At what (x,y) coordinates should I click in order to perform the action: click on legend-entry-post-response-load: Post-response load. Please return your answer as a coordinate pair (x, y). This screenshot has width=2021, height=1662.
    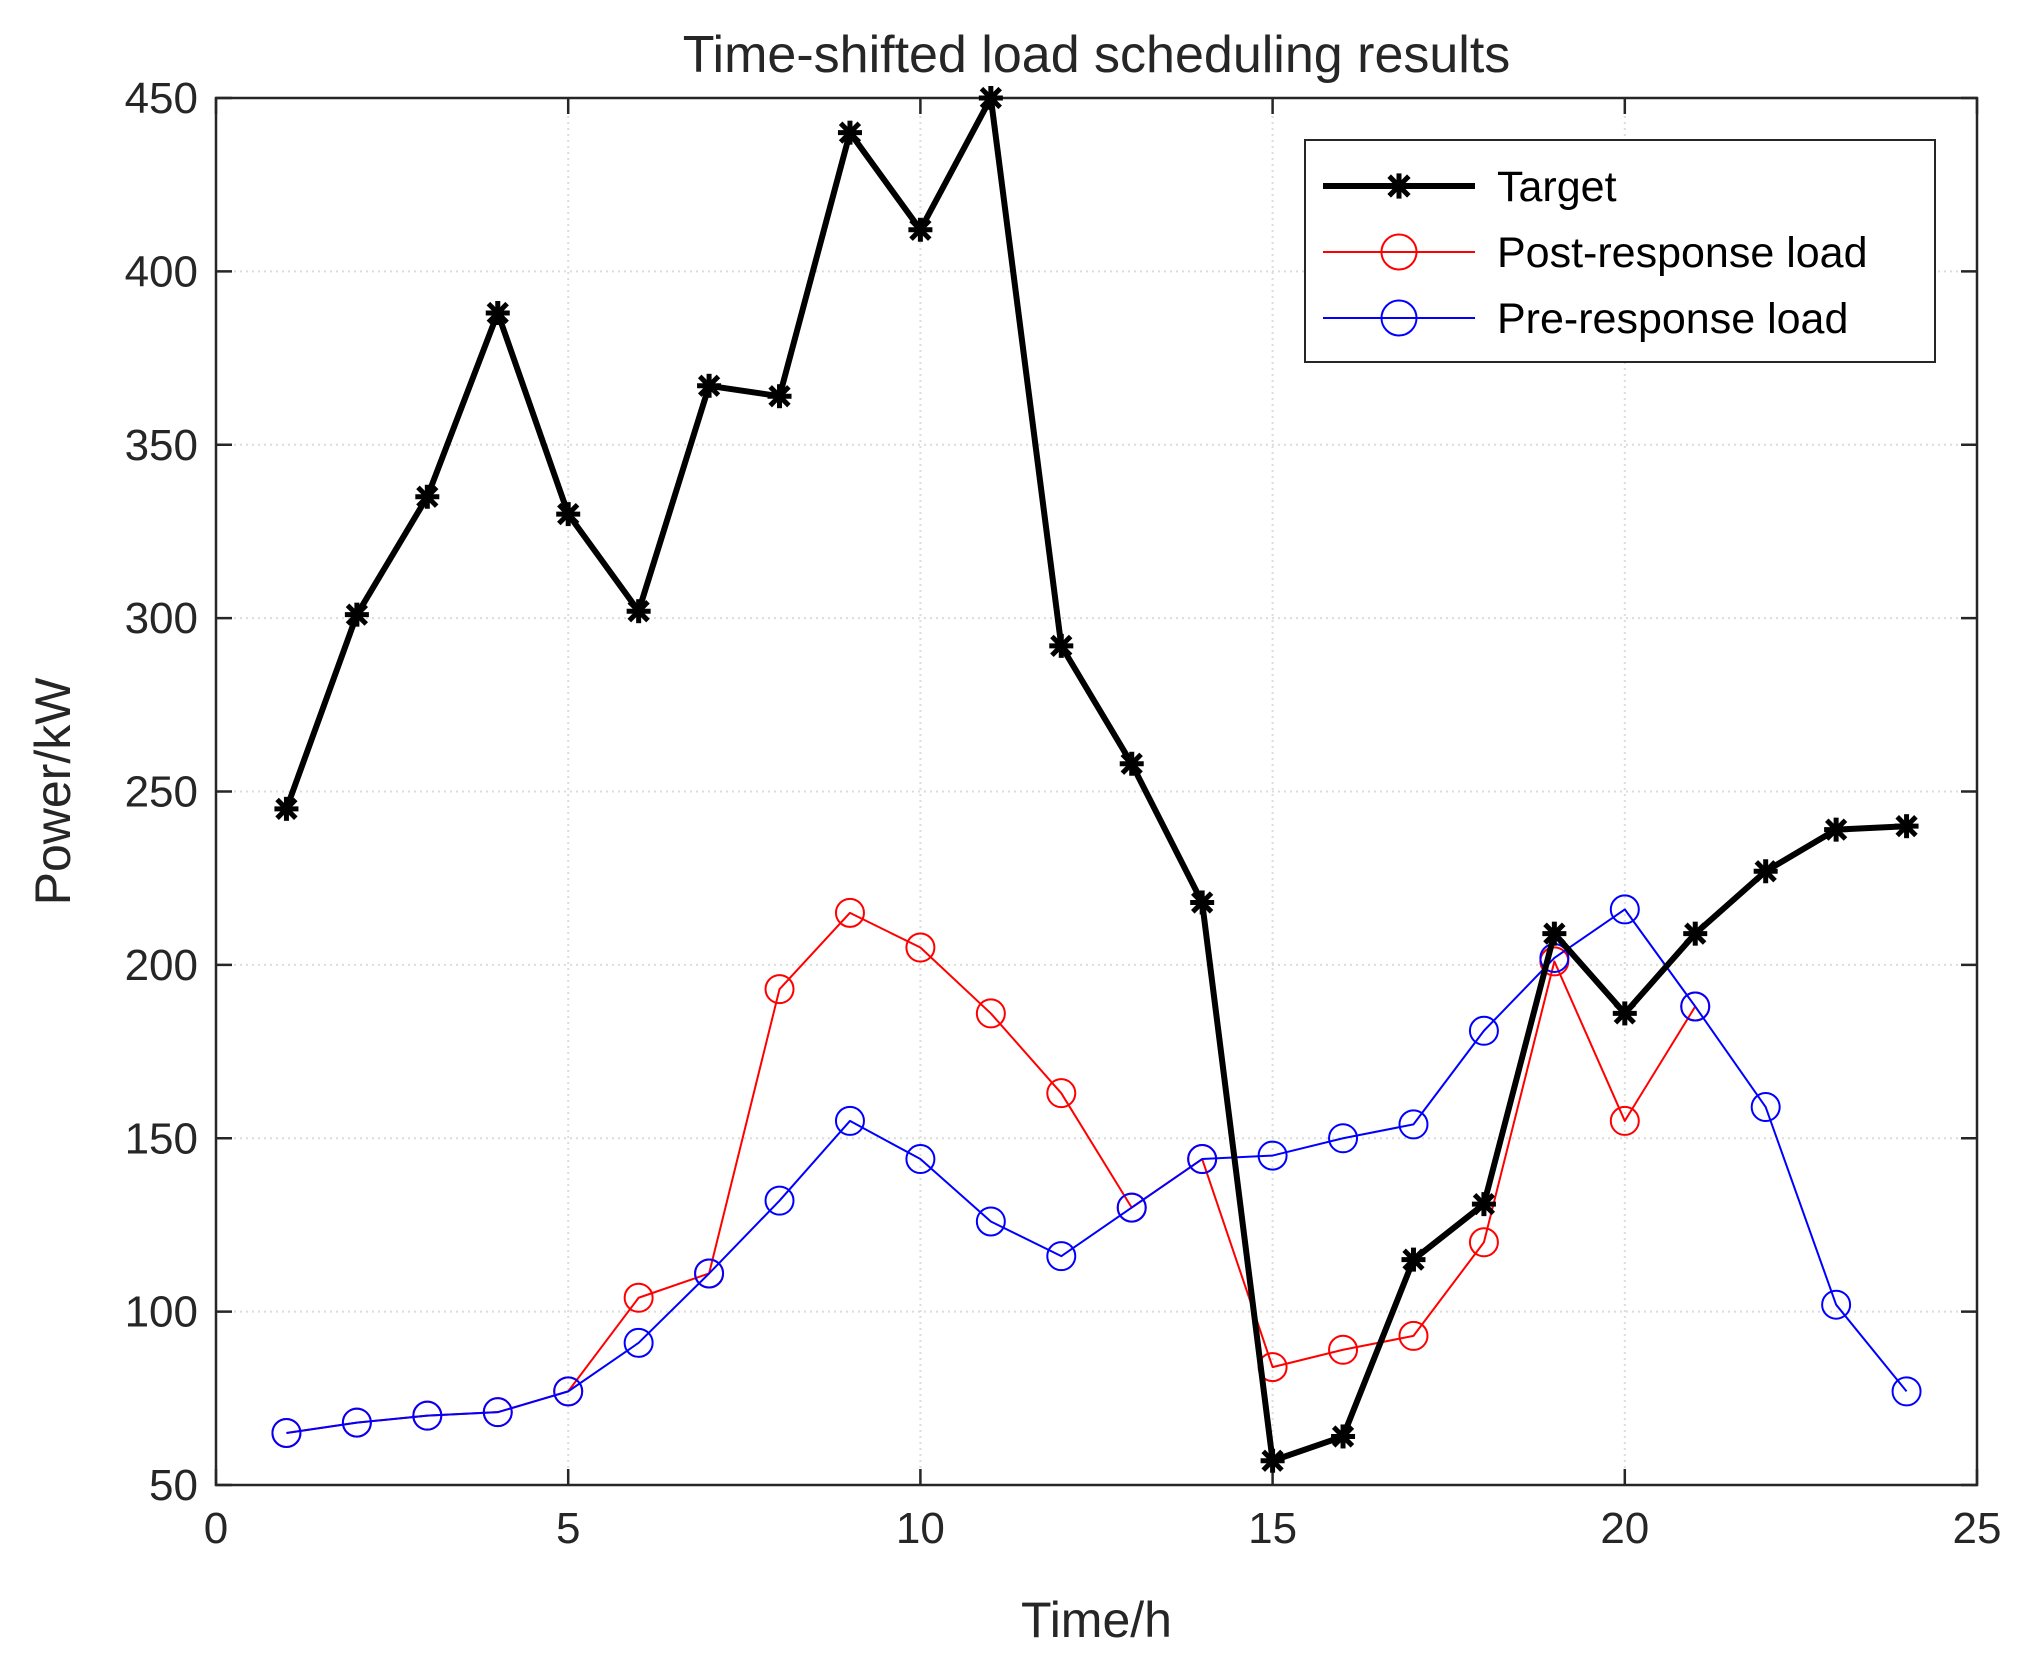
    Looking at the image, I should click on (1595, 253).